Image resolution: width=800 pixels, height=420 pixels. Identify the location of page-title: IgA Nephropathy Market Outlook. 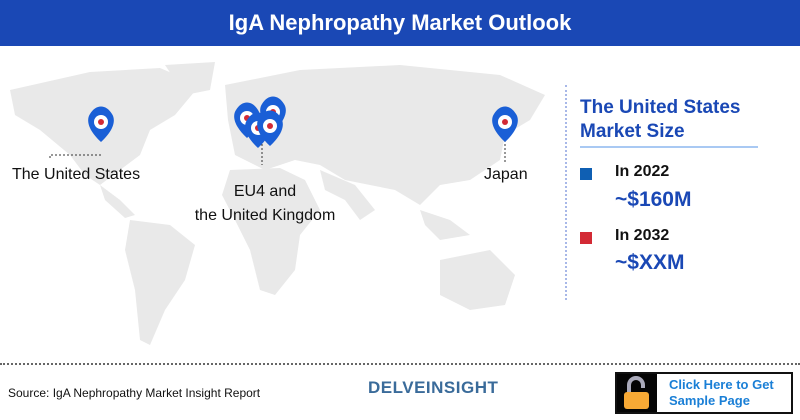
(400, 23).